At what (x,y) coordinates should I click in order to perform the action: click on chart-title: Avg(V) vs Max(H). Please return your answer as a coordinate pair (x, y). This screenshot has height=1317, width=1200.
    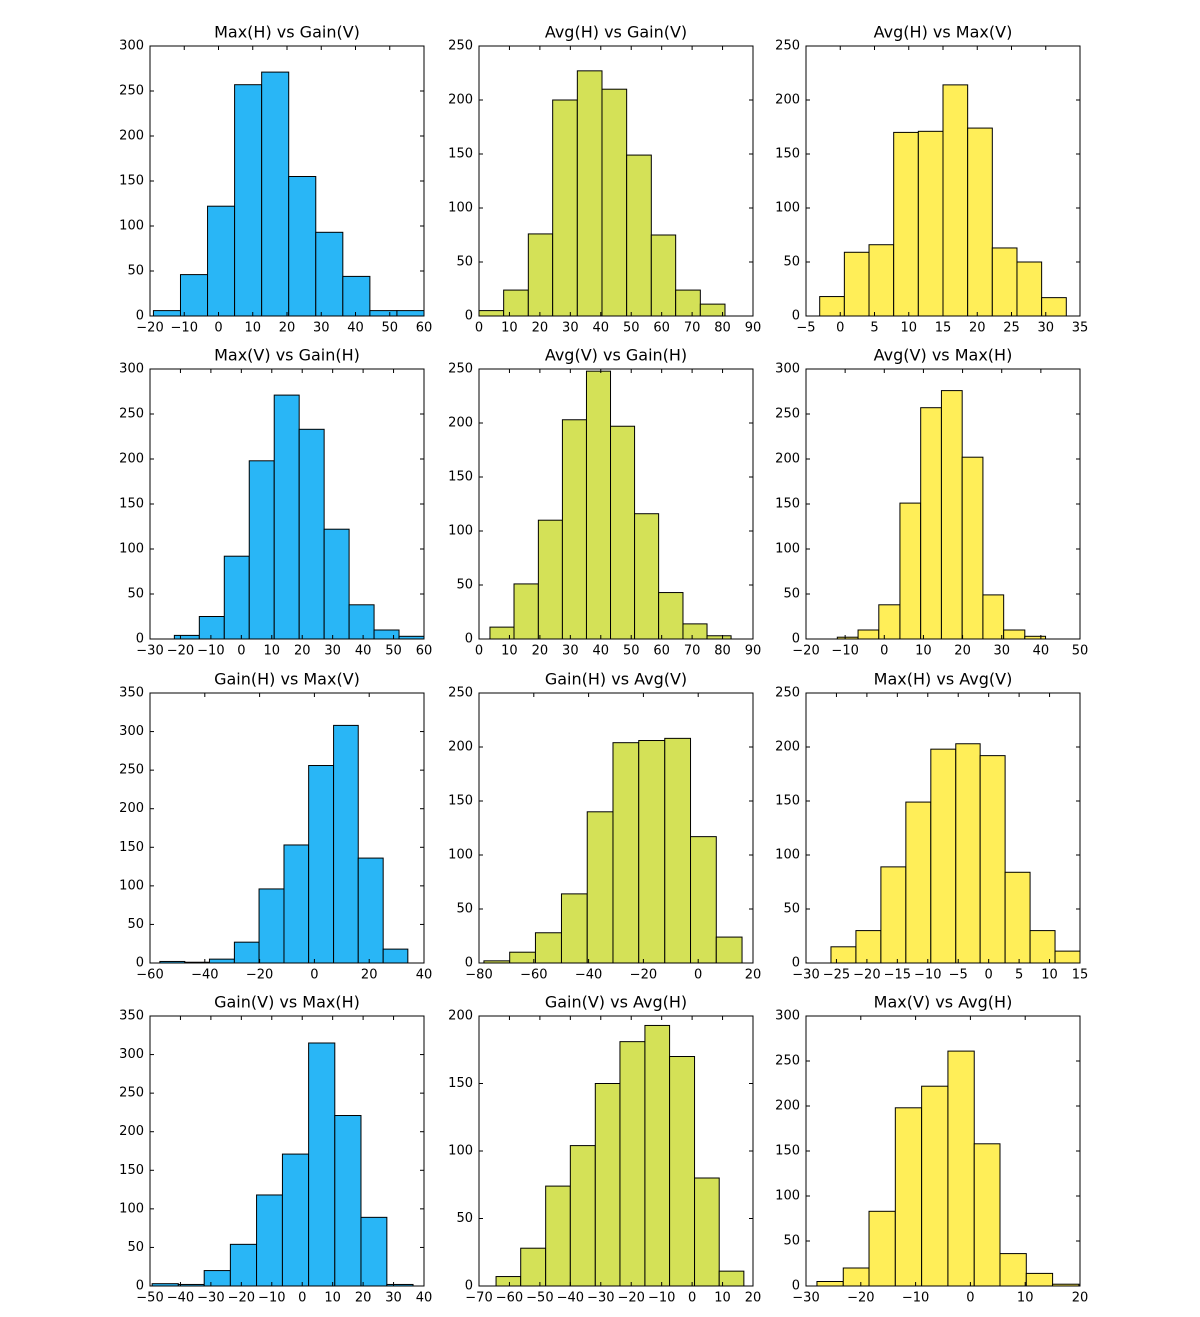
    Looking at the image, I should click on (943, 355).